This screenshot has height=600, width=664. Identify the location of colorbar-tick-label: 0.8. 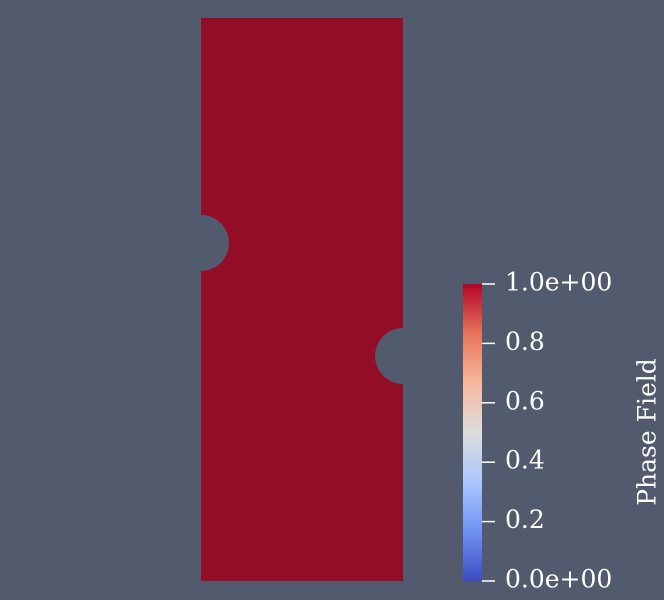
(525, 341).